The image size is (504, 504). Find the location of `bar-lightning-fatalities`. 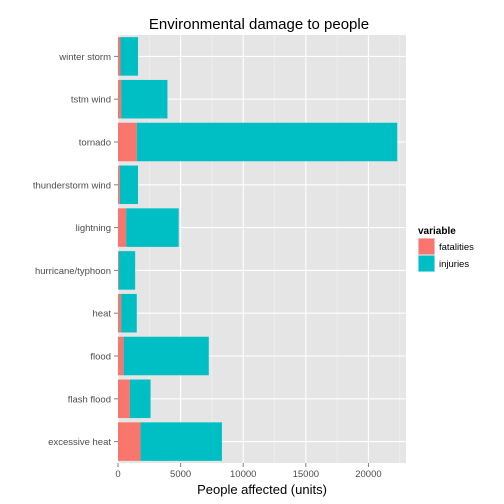

bar-lightning-fatalities is located at coordinates (122, 227).